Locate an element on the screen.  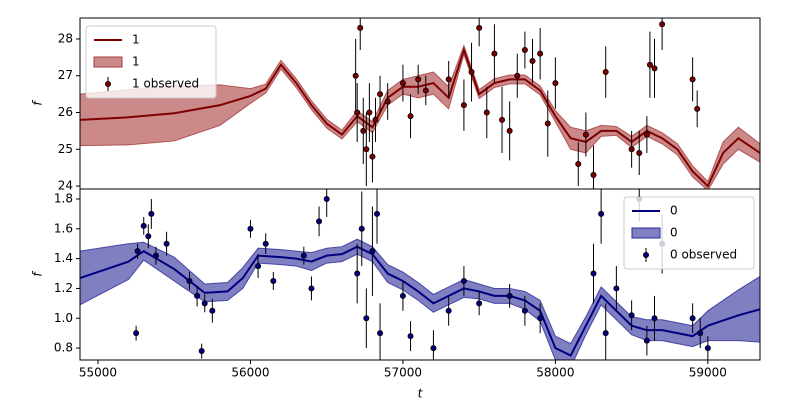
x-tick-label: 58000 is located at coordinates (555, 373).